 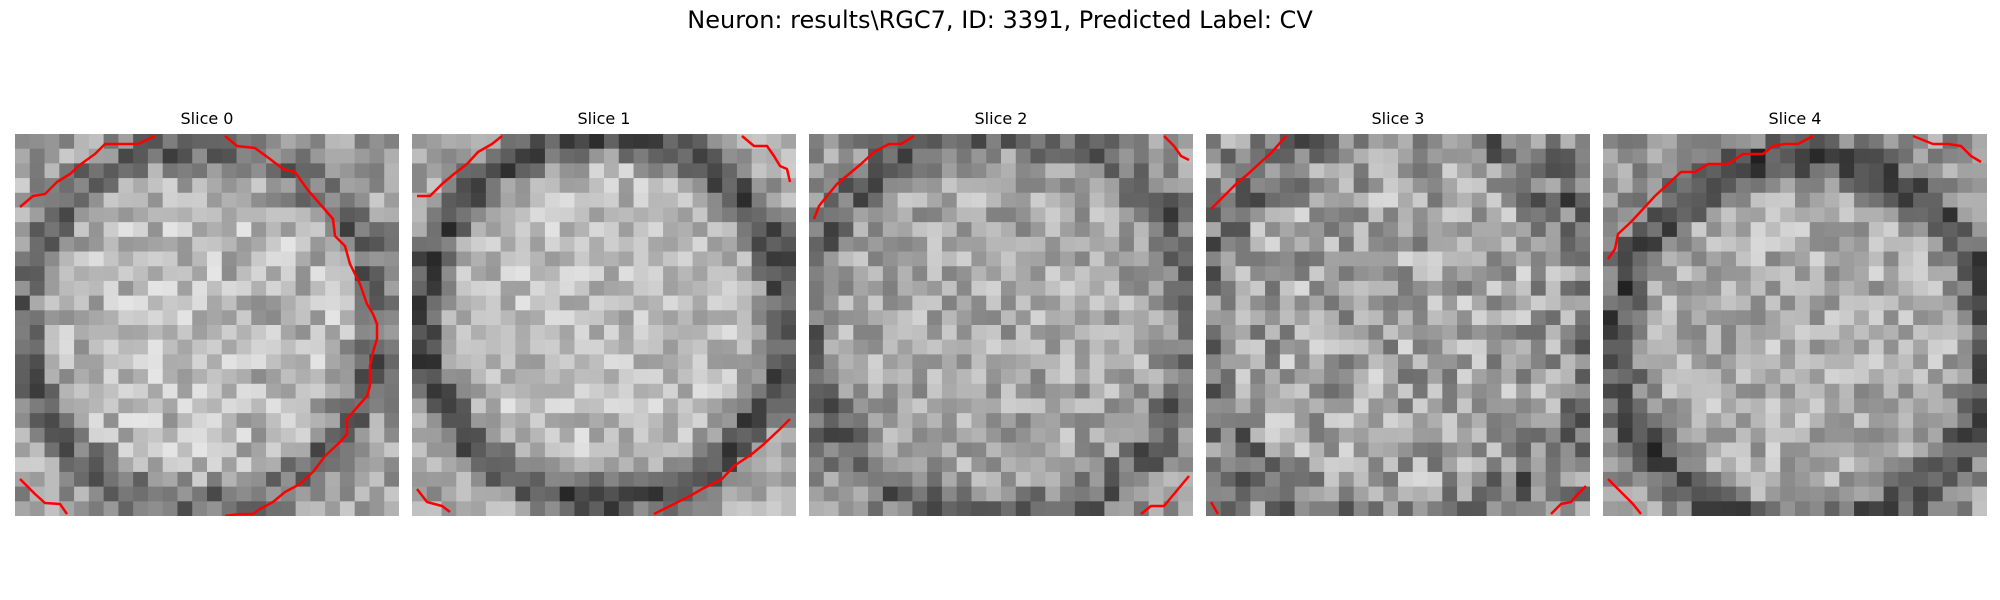 I want to click on slice-0-image, so click(x=207, y=325).